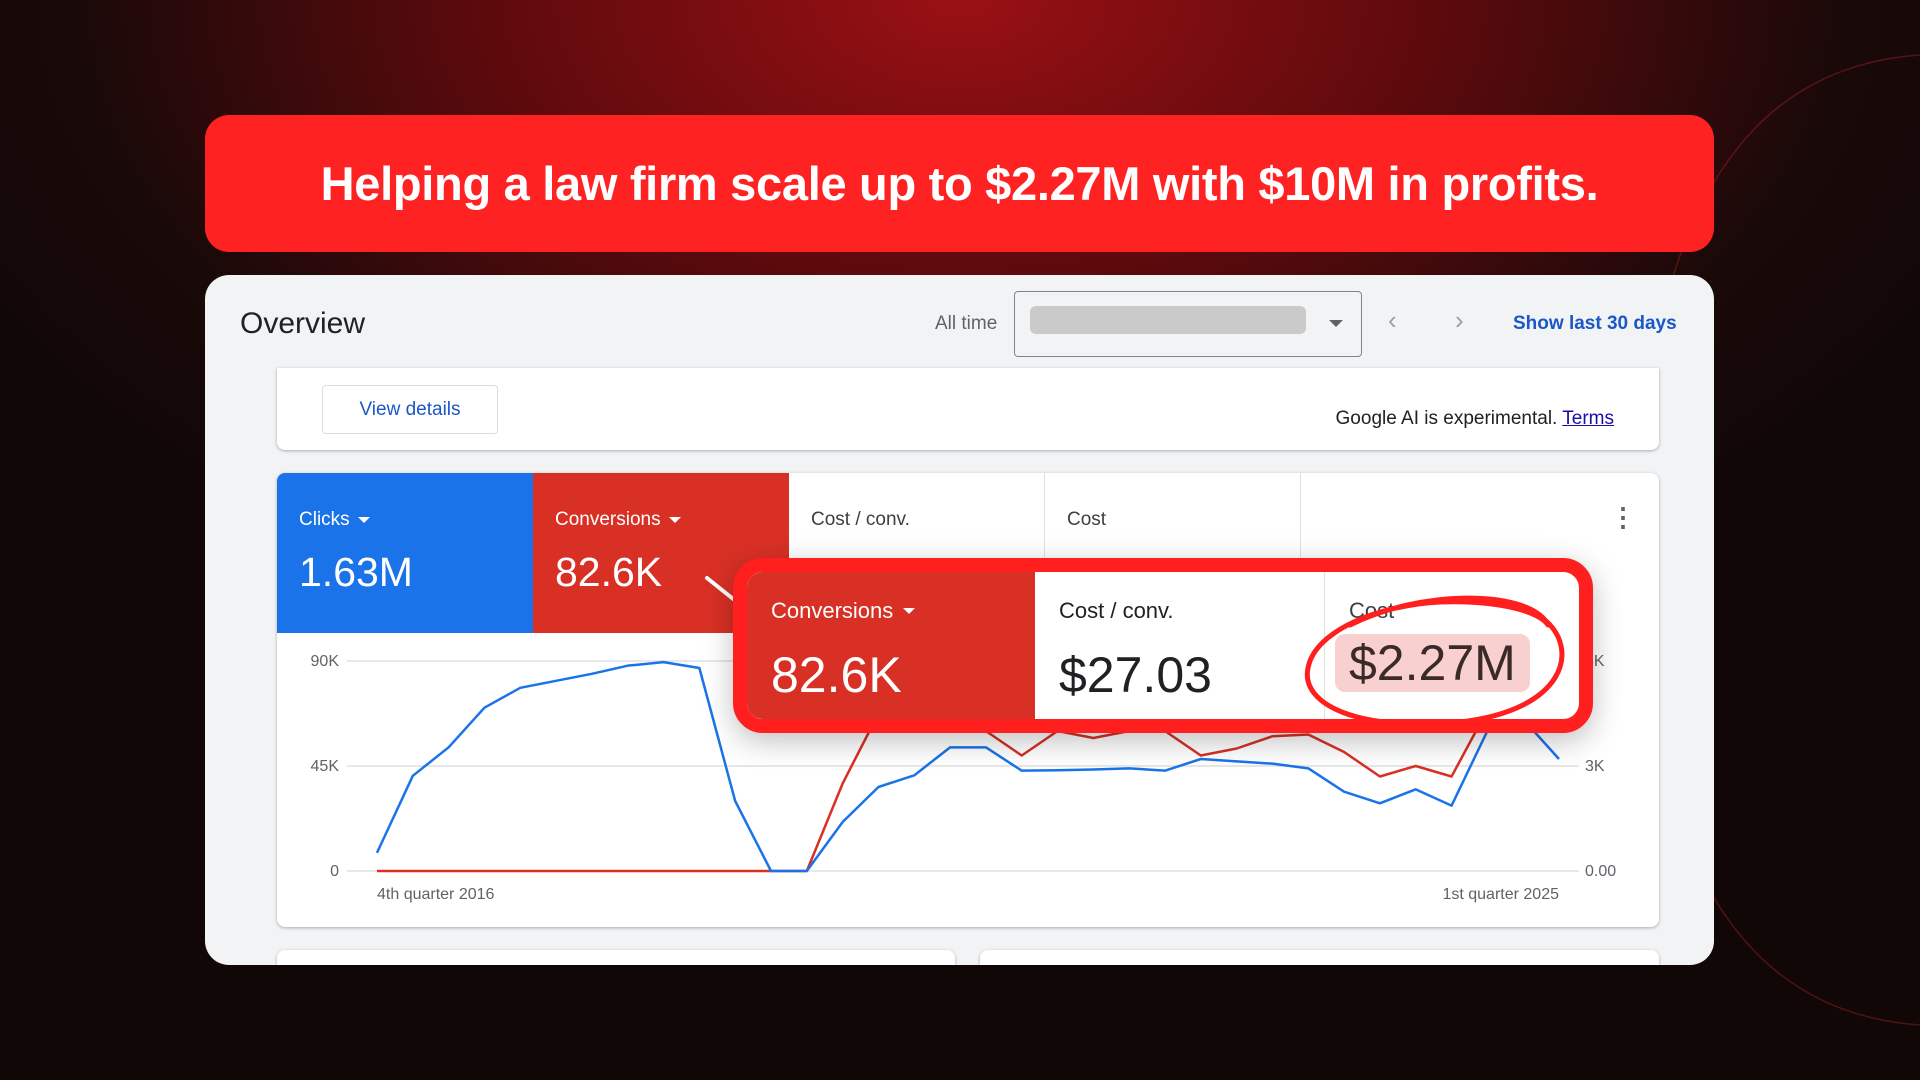  I want to click on series-line-clicks, so click(967, 766).